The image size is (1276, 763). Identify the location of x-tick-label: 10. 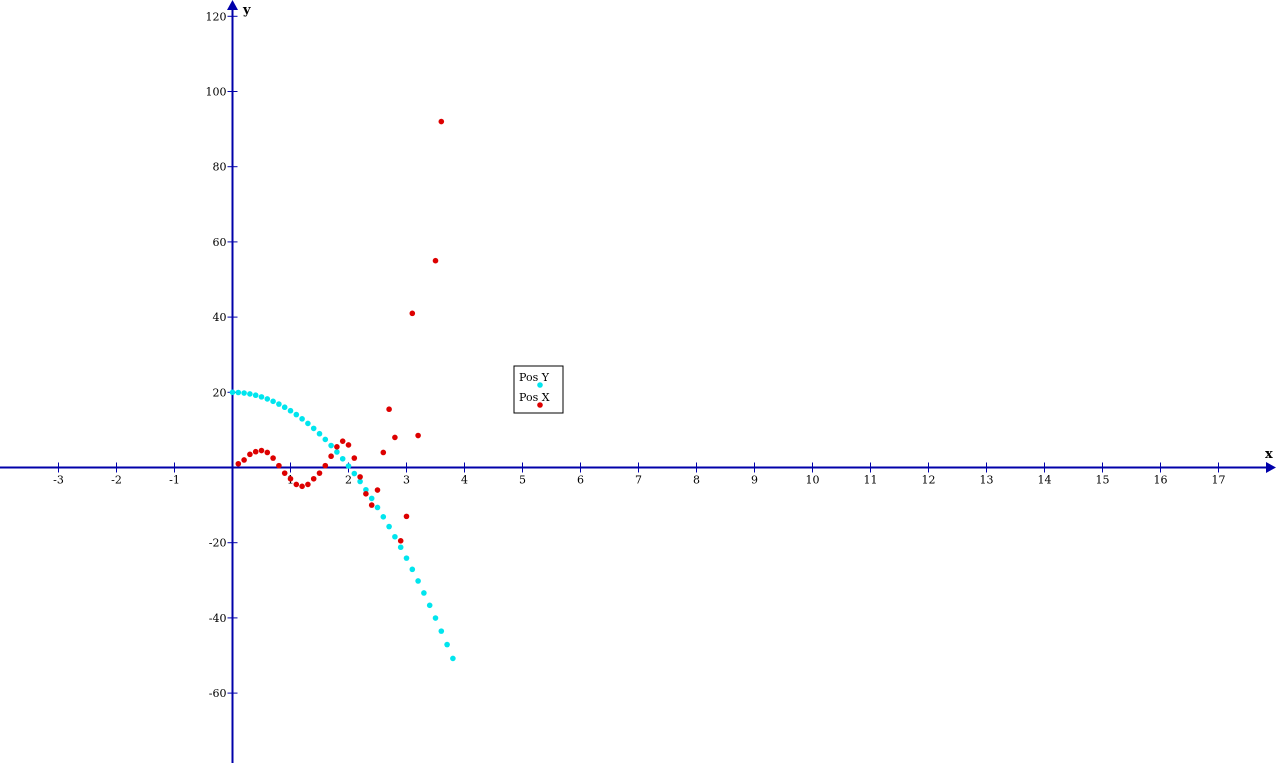
(813, 480).